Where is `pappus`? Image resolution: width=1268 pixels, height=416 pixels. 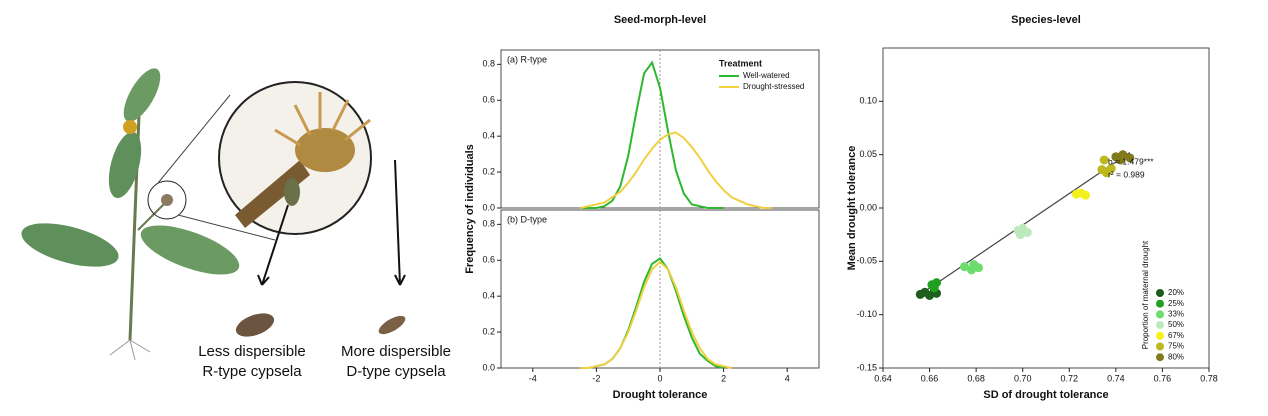
pappus is located at coordinates (322, 119).